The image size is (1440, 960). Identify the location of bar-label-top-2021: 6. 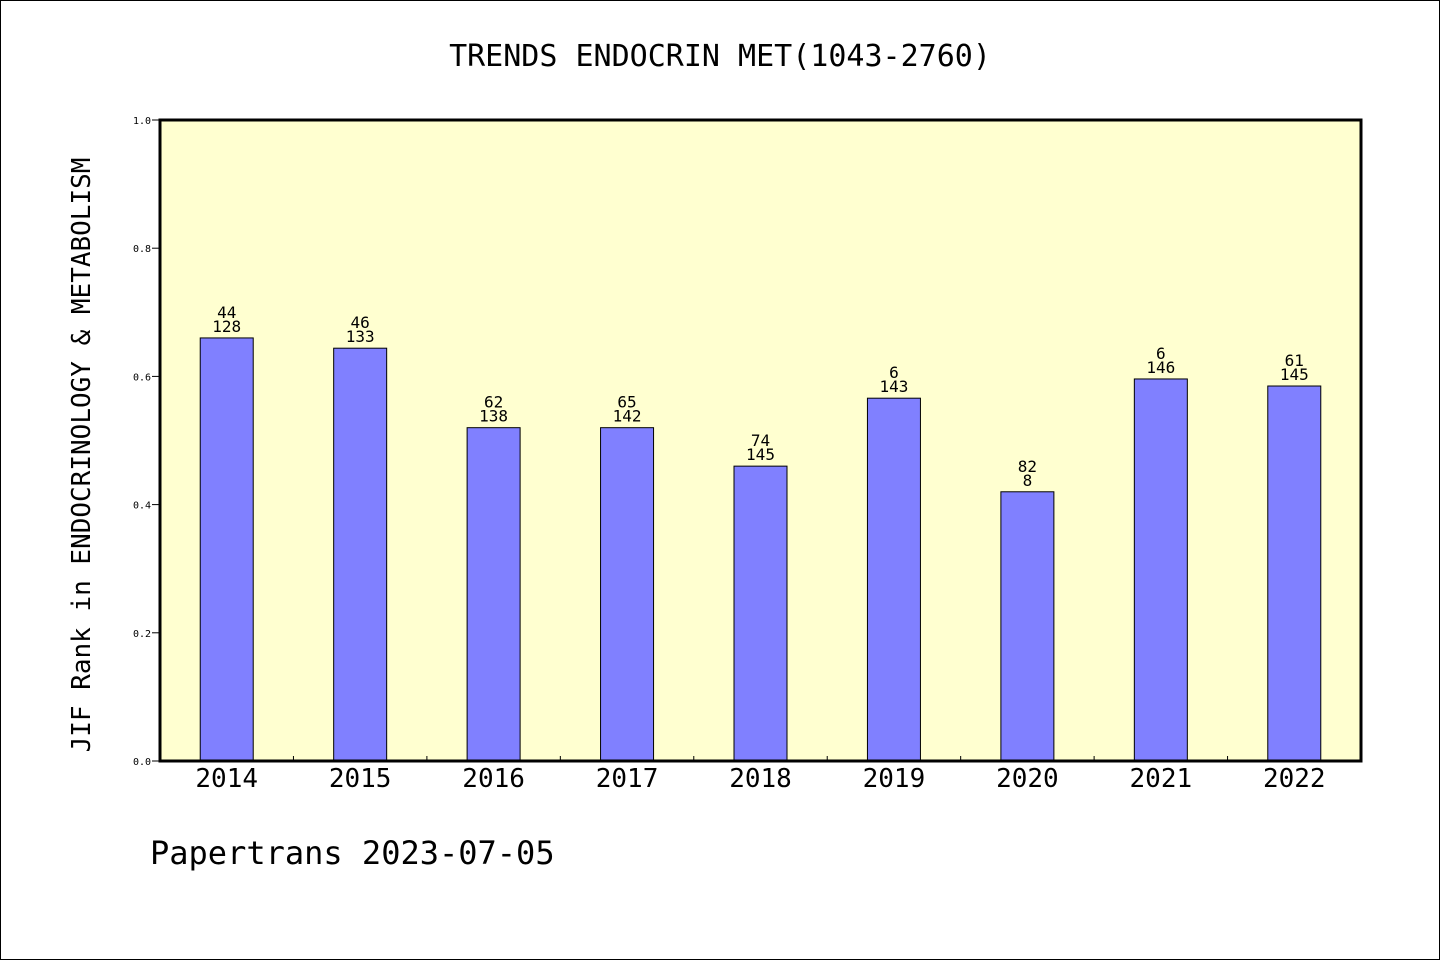
(1161, 353).